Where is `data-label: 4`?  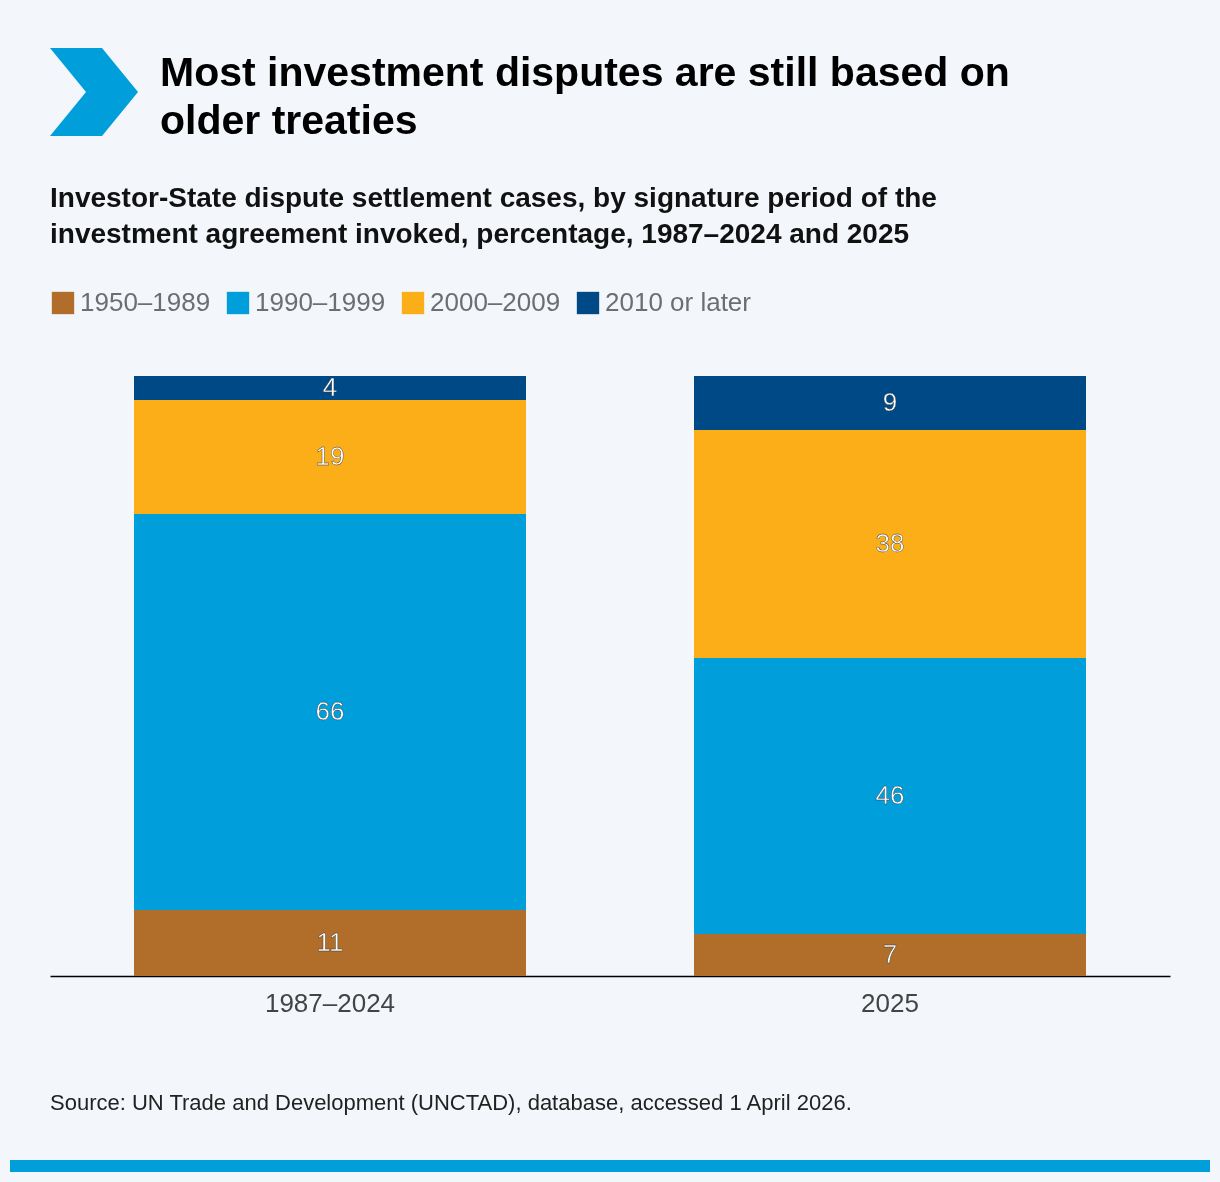 data-label: 4 is located at coordinates (330, 387).